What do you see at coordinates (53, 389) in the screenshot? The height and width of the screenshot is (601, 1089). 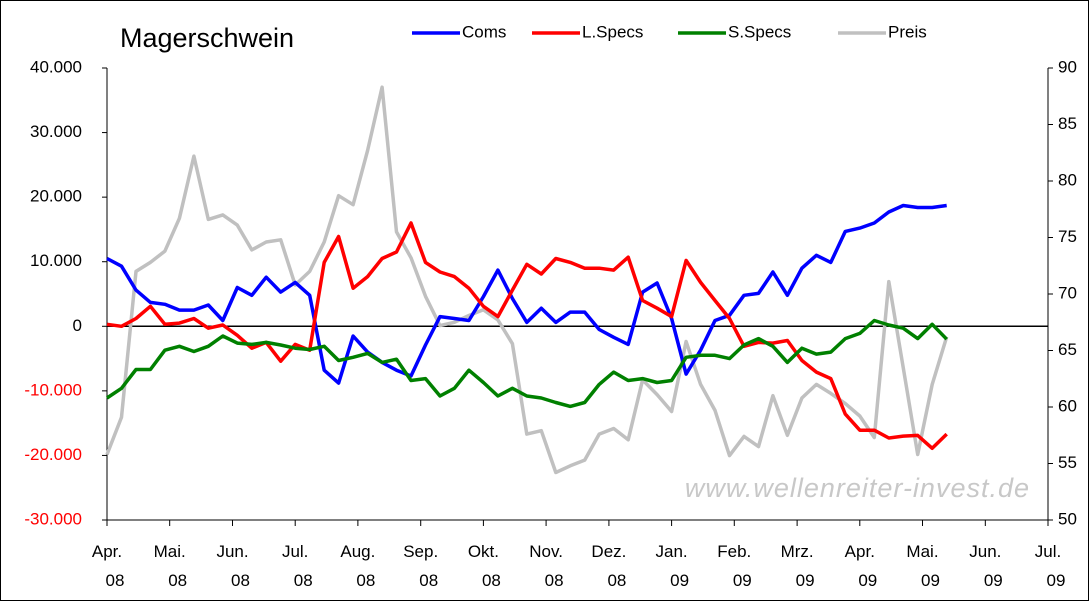 I see `y-tick-label: -10.000` at bounding box center [53, 389].